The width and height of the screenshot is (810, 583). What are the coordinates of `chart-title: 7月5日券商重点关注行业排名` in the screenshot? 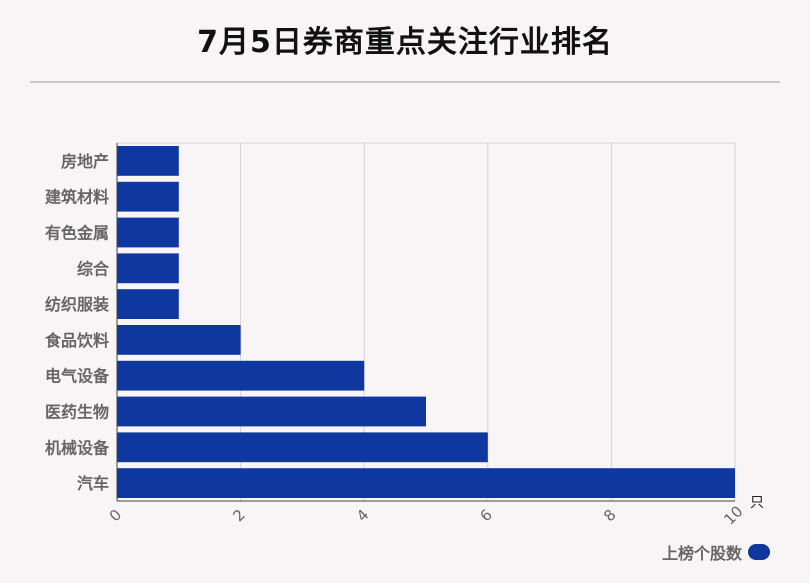 It's located at (405, 42).